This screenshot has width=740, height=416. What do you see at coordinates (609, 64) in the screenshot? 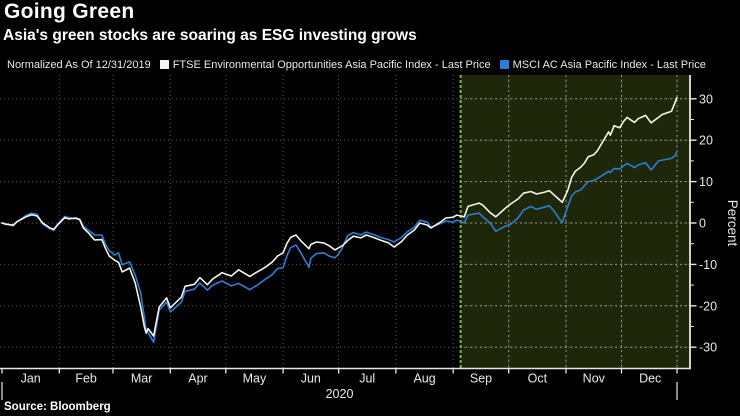
I see `legend-label-msci: MSCI AC Asia Pacific Index - Last Price` at bounding box center [609, 64].